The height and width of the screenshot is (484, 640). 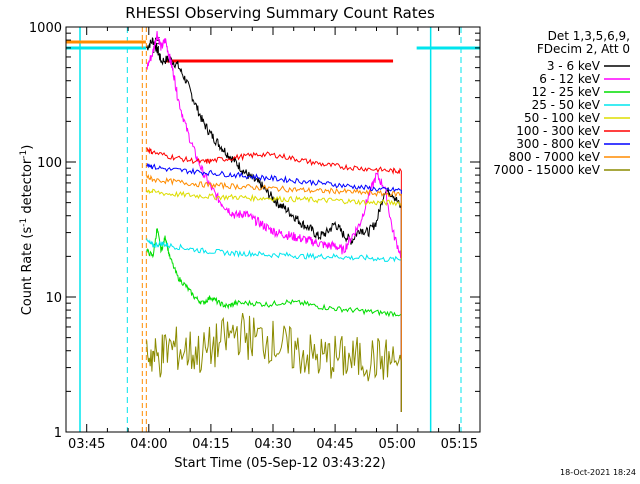 What do you see at coordinates (24, 154) in the screenshot?
I see `y-axis-label-sup2: -1` at bounding box center [24, 154].